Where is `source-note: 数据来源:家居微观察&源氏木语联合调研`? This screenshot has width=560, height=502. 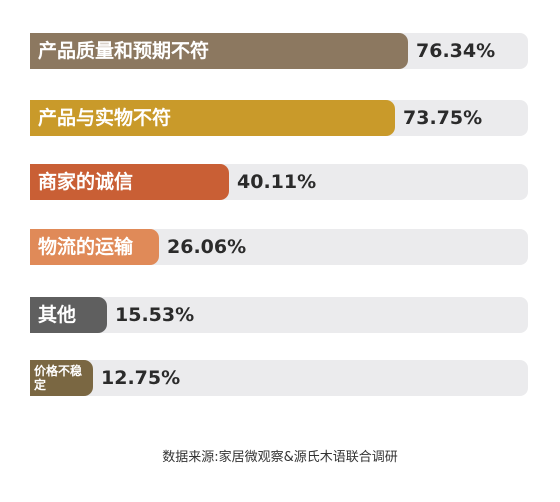 source-note: 数据来源:家居微观察&源氏木语联合调研 is located at coordinates (280, 457).